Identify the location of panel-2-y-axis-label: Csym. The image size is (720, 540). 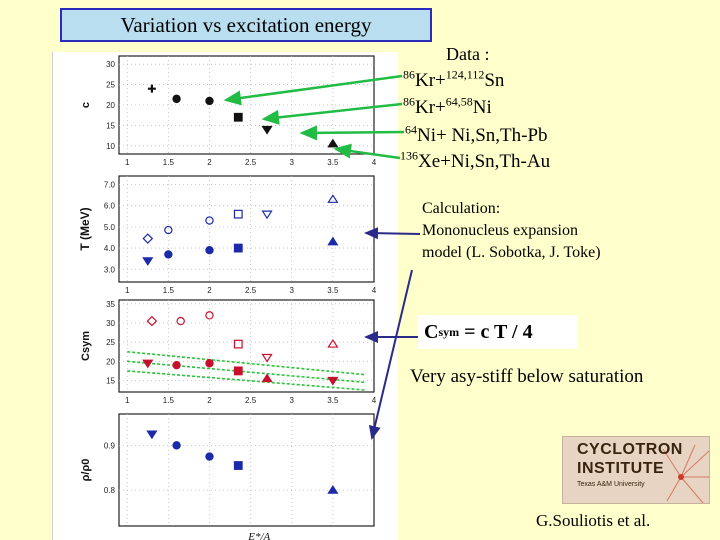
(86, 346).